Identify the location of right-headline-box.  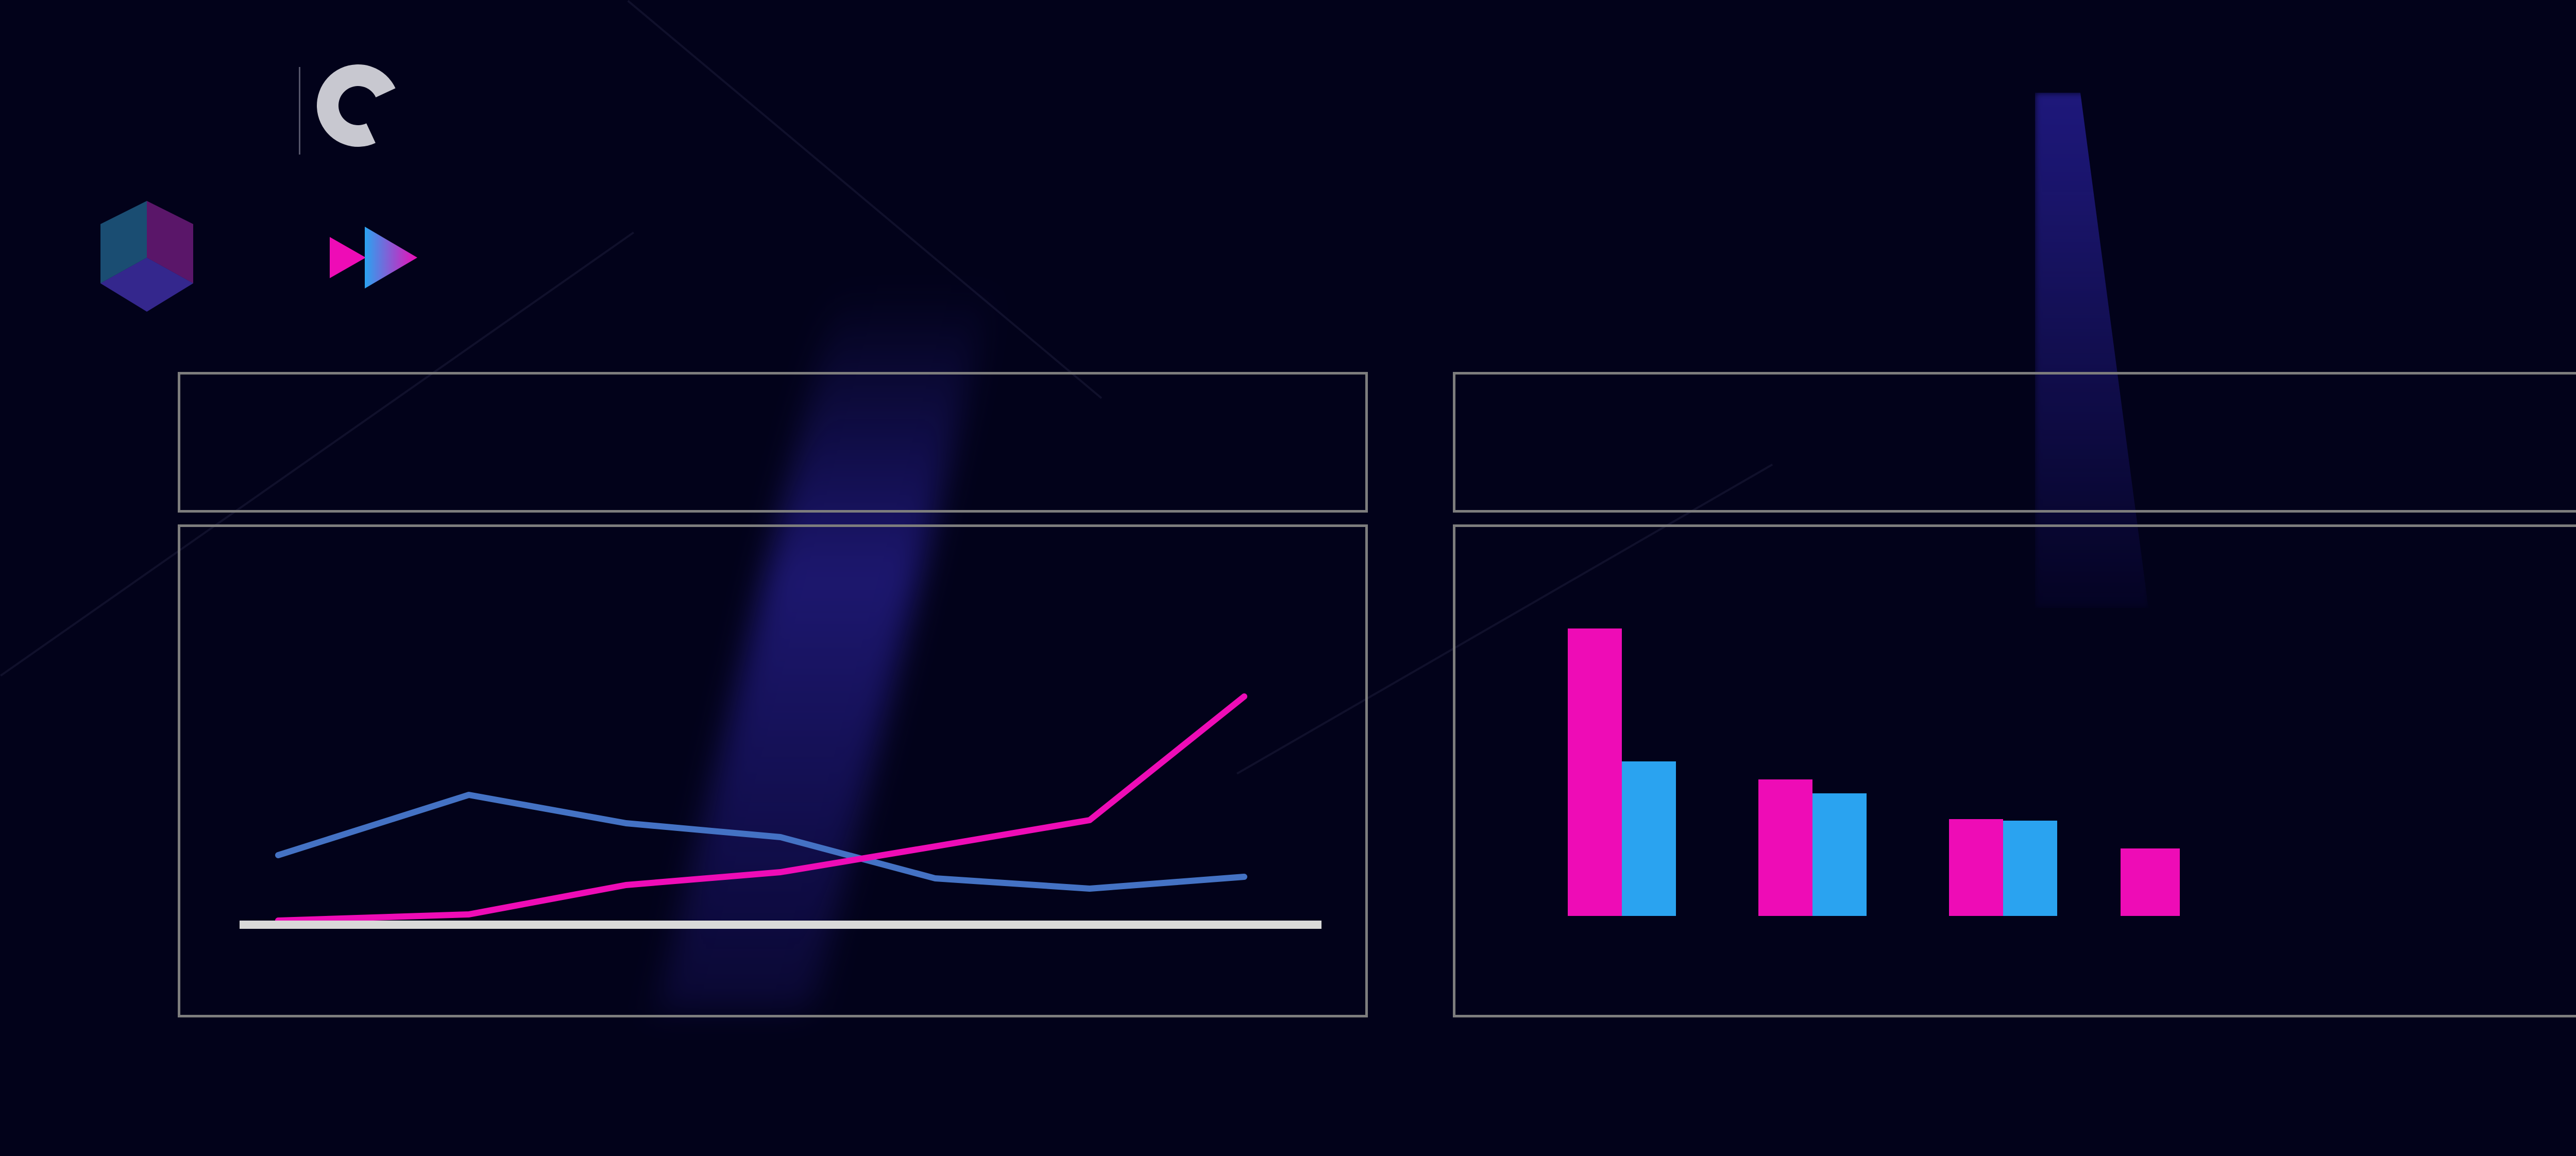
(2014, 442).